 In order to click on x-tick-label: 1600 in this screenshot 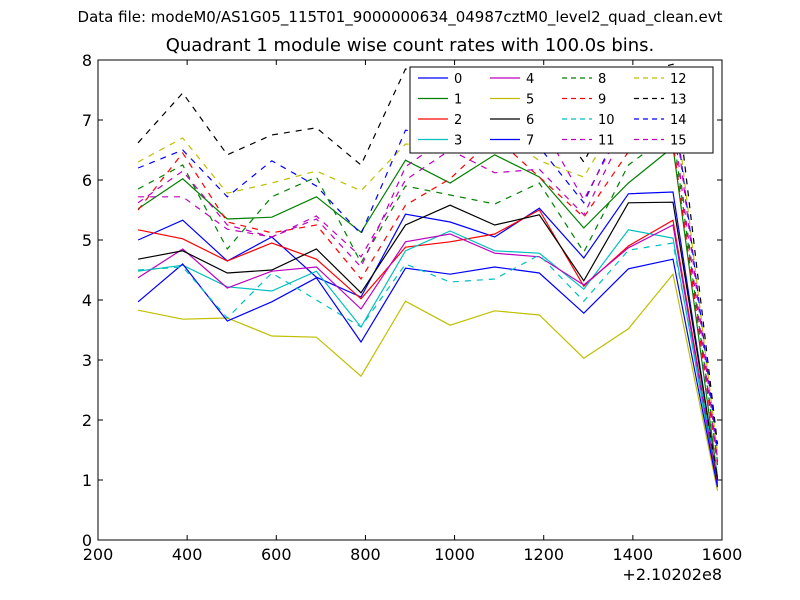, I will do `click(722, 554)`.